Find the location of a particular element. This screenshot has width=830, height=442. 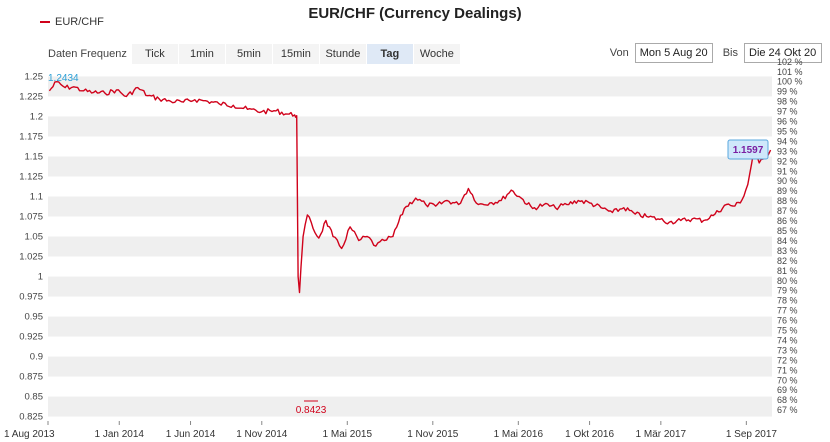

y-right-tick-label: 83 % is located at coordinates (787, 251).